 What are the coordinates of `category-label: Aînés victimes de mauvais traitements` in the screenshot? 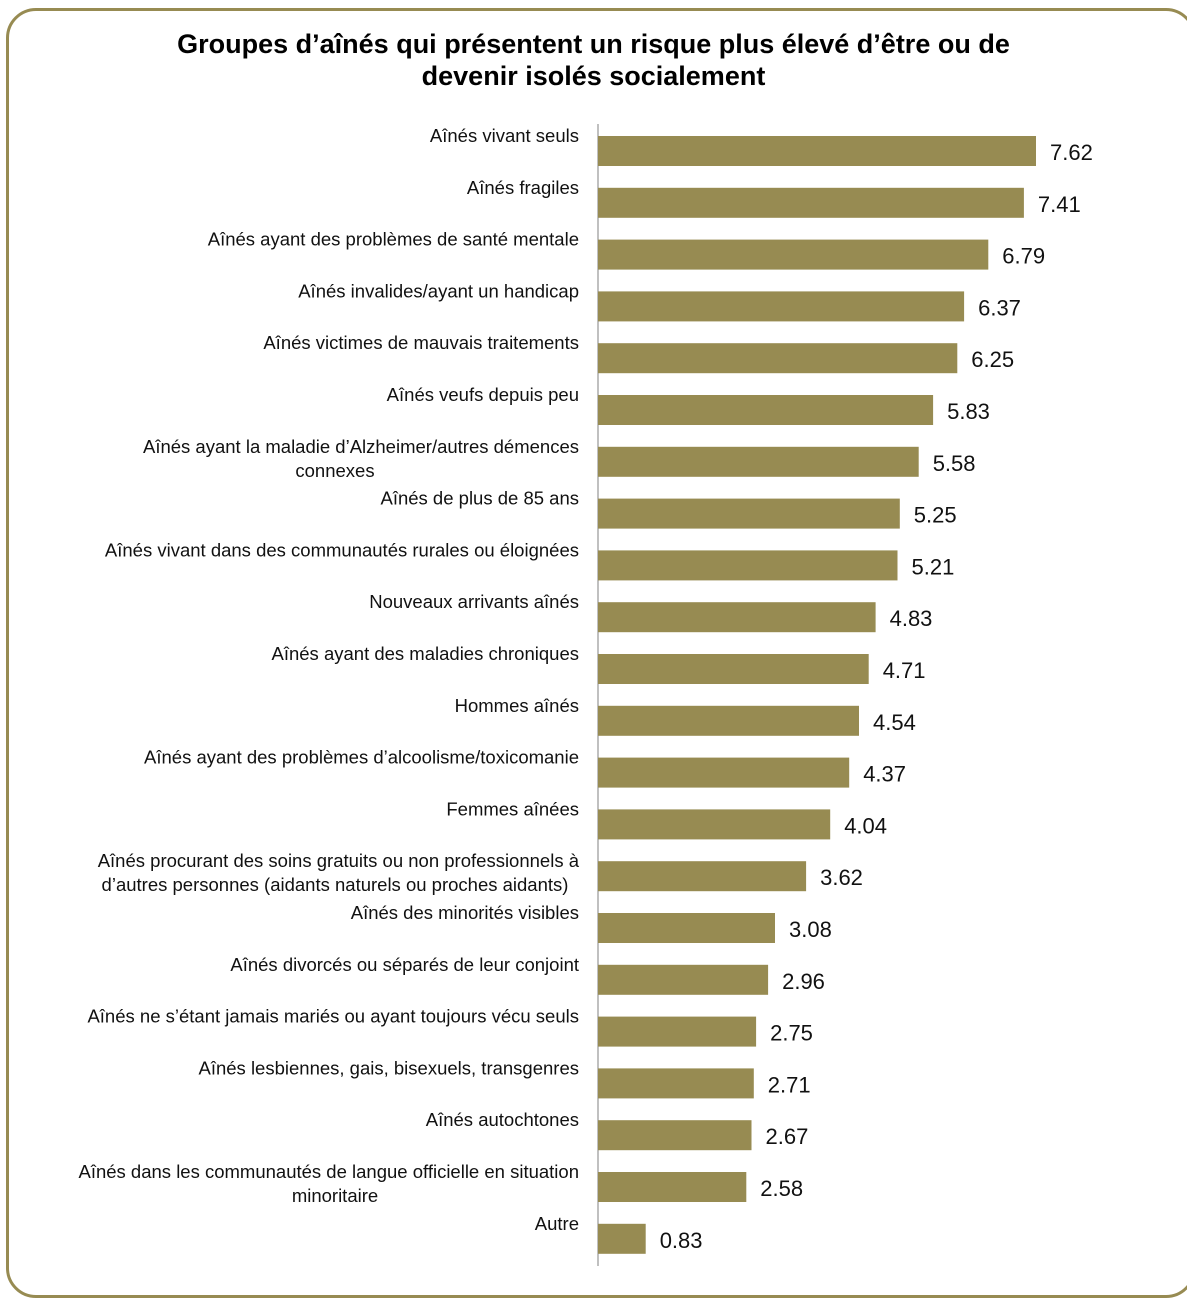 It's located at (421, 342).